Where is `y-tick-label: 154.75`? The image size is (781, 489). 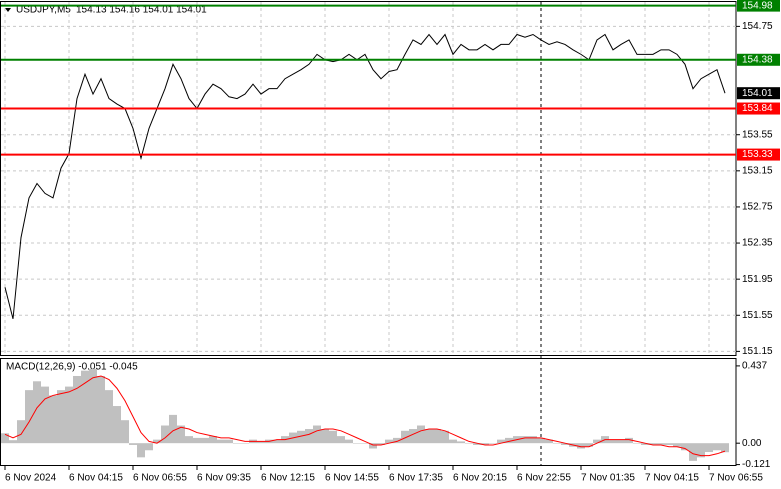
y-tick-label: 154.75 is located at coordinates (757, 26).